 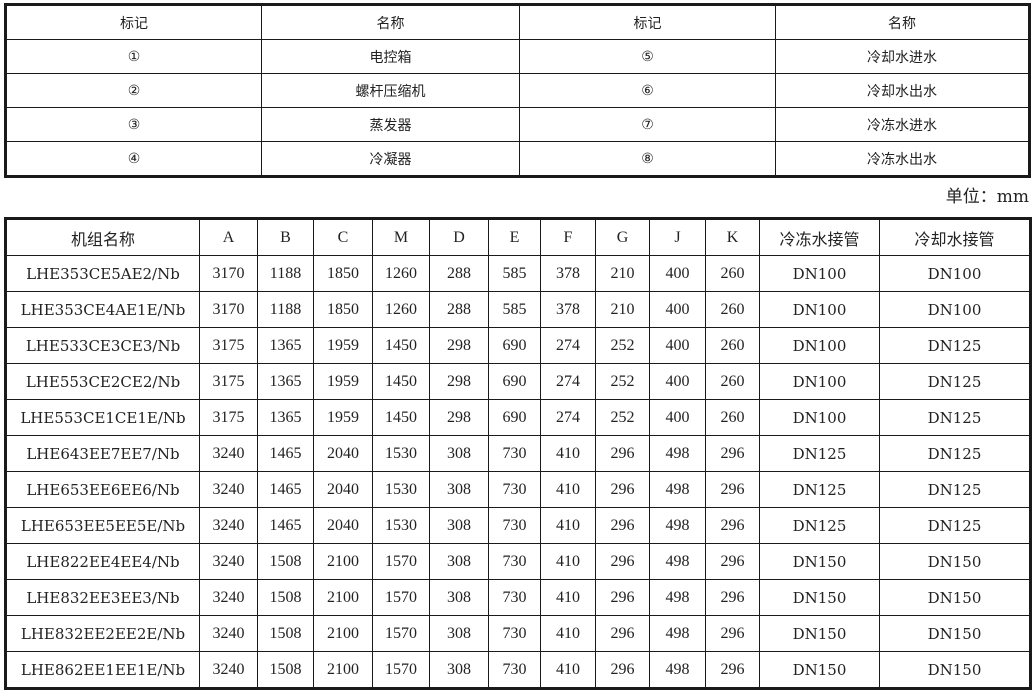 What do you see at coordinates (819, 237) in the screenshot?
I see `column-header: 冷冻水接管` at bounding box center [819, 237].